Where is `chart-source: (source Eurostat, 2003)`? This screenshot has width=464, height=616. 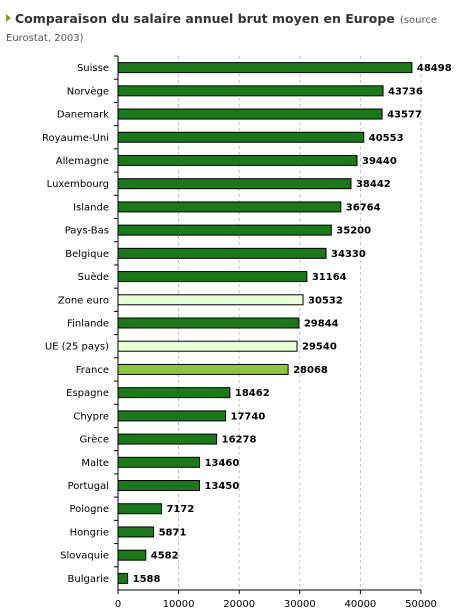
chart-source: (source Eurostat, 2003) is located at coordinates (222, 29).